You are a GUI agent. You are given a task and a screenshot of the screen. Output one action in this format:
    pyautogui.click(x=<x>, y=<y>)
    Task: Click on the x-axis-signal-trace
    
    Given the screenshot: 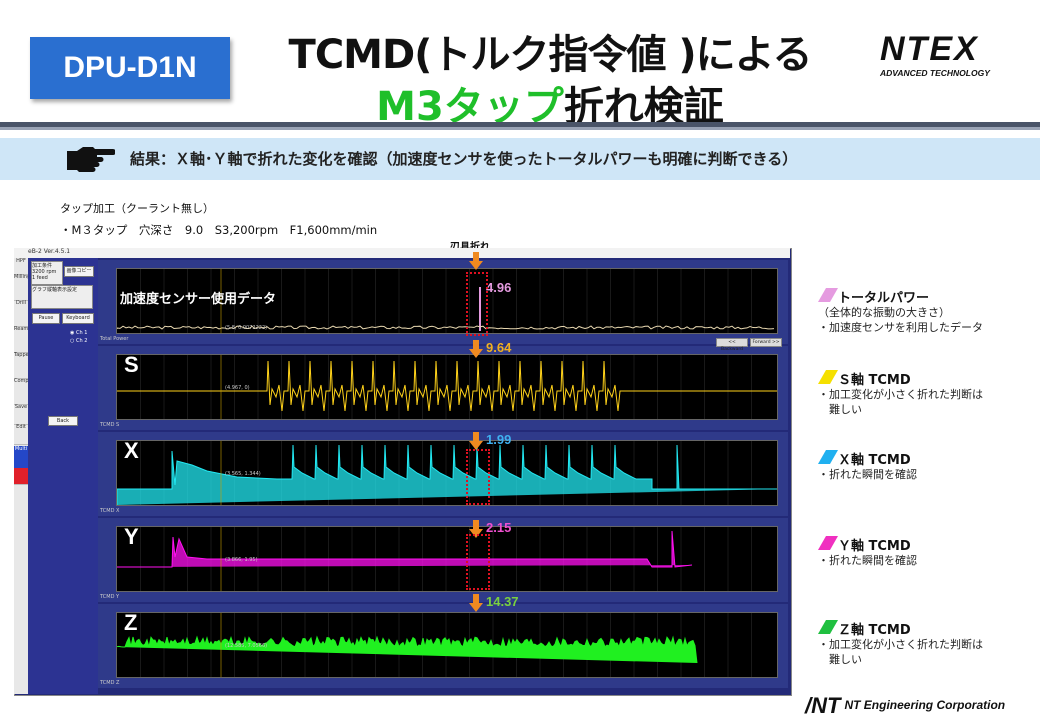 What is the action you would take?
    pyautogui.click(x=447, y=474)
    